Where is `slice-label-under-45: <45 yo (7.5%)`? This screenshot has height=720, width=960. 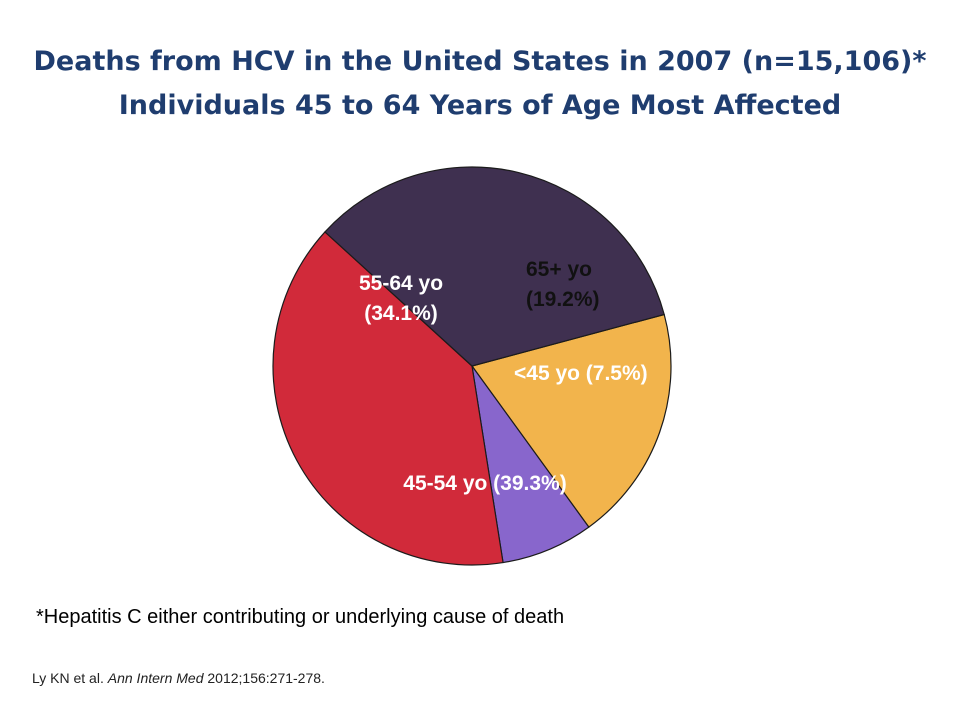
slice-label-under-45: <45 yo (7.5%) is located at coordinates (581, 373).